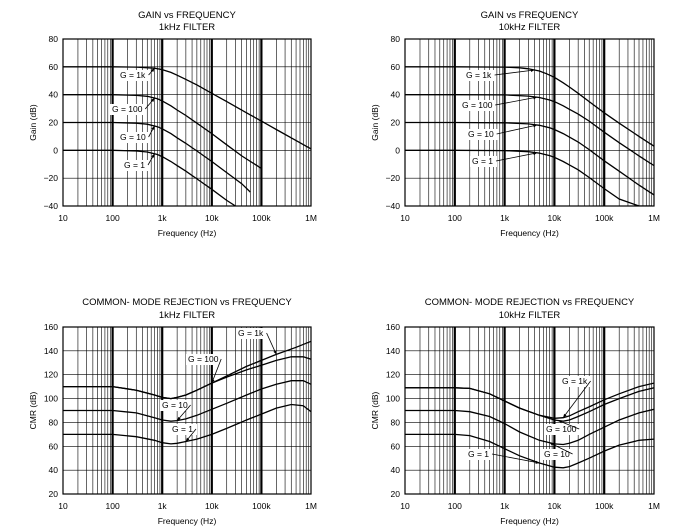 The height and width of the screenshot is (532, 677). I want to click on x-tick-label: 1k, so click(505, 506).